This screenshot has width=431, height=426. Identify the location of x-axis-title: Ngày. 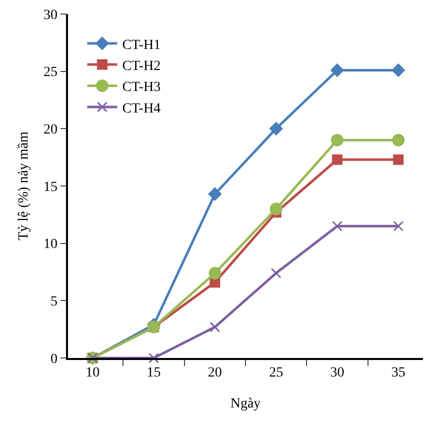
(245, 404).